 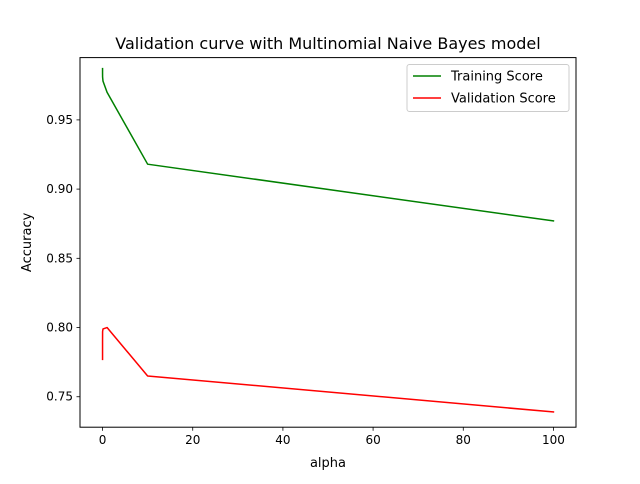 I want to click on legend-label: Validation Score, so click(x=503, y=99).